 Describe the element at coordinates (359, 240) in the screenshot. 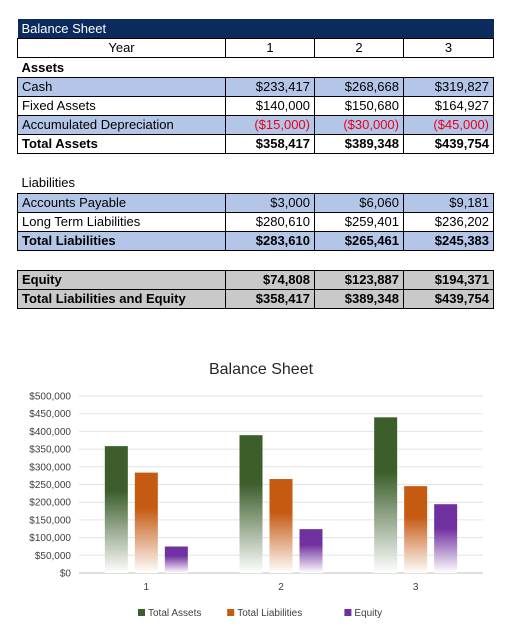

I see `cell-value: $265,461` at that location.